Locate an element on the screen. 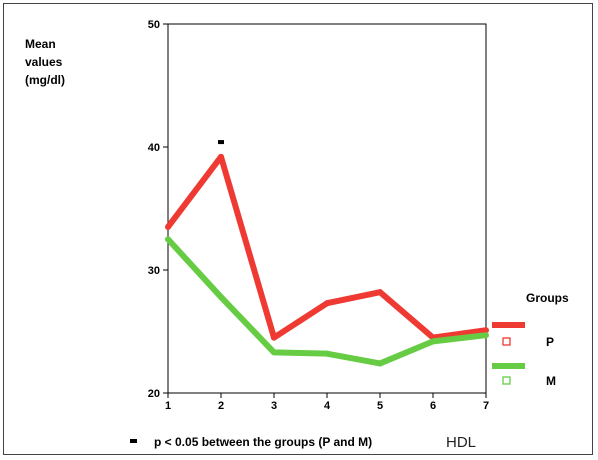 Image resolution: width=598 pixels, height=460 pixels. y-axis-label-line-2: values is located at coordinates (44, 62).